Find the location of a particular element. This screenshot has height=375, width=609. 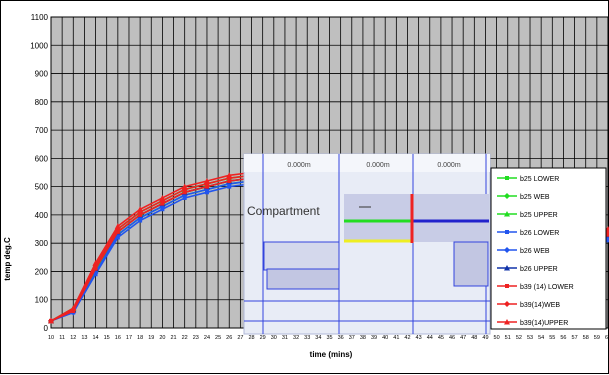

y-axis-ticks: 0 100 200 300 400 500 600 700 800 900 1000 1100 is located at coordinates (39, 173).